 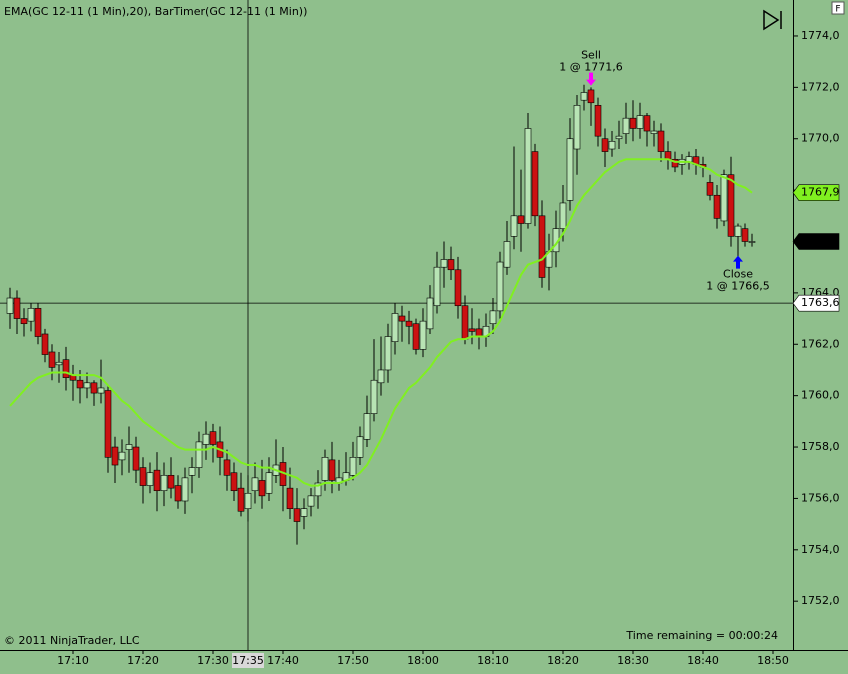 What do you see at coordinates (283, 660) in the screenshot?
I see `x-tick-label: 17:40` at bounding box center [283, 660].